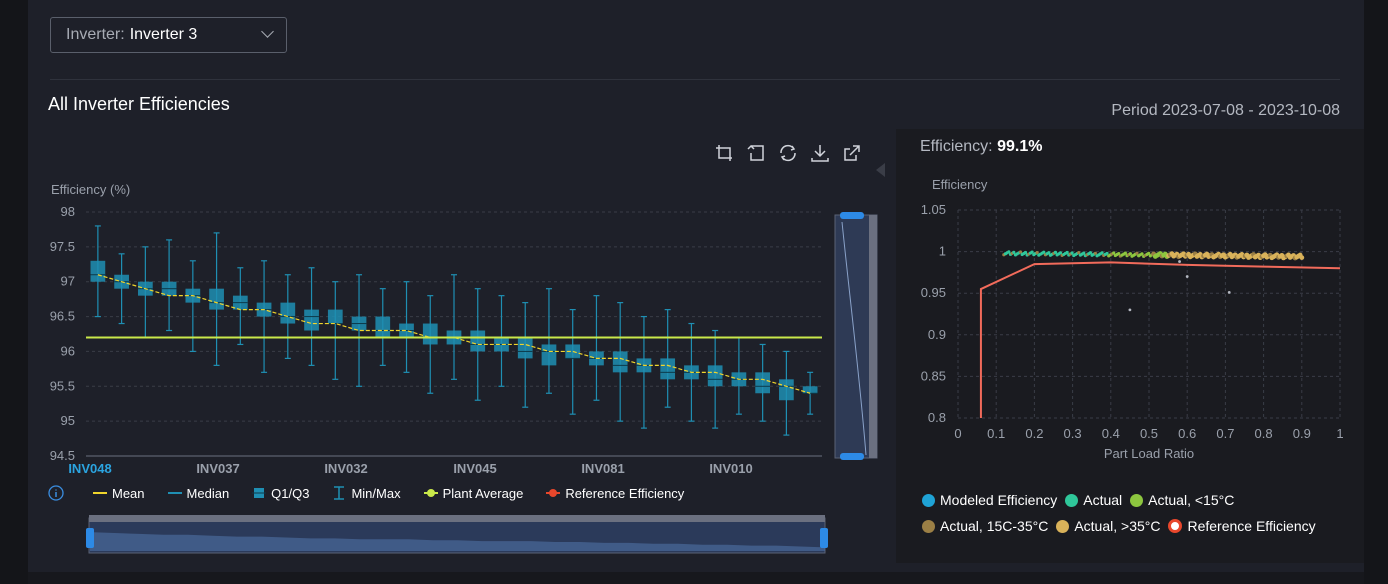 The width and height of the screenshot is (1388, 584). I want to click on actual-lt15-dot-icon, so click(1137, 500).